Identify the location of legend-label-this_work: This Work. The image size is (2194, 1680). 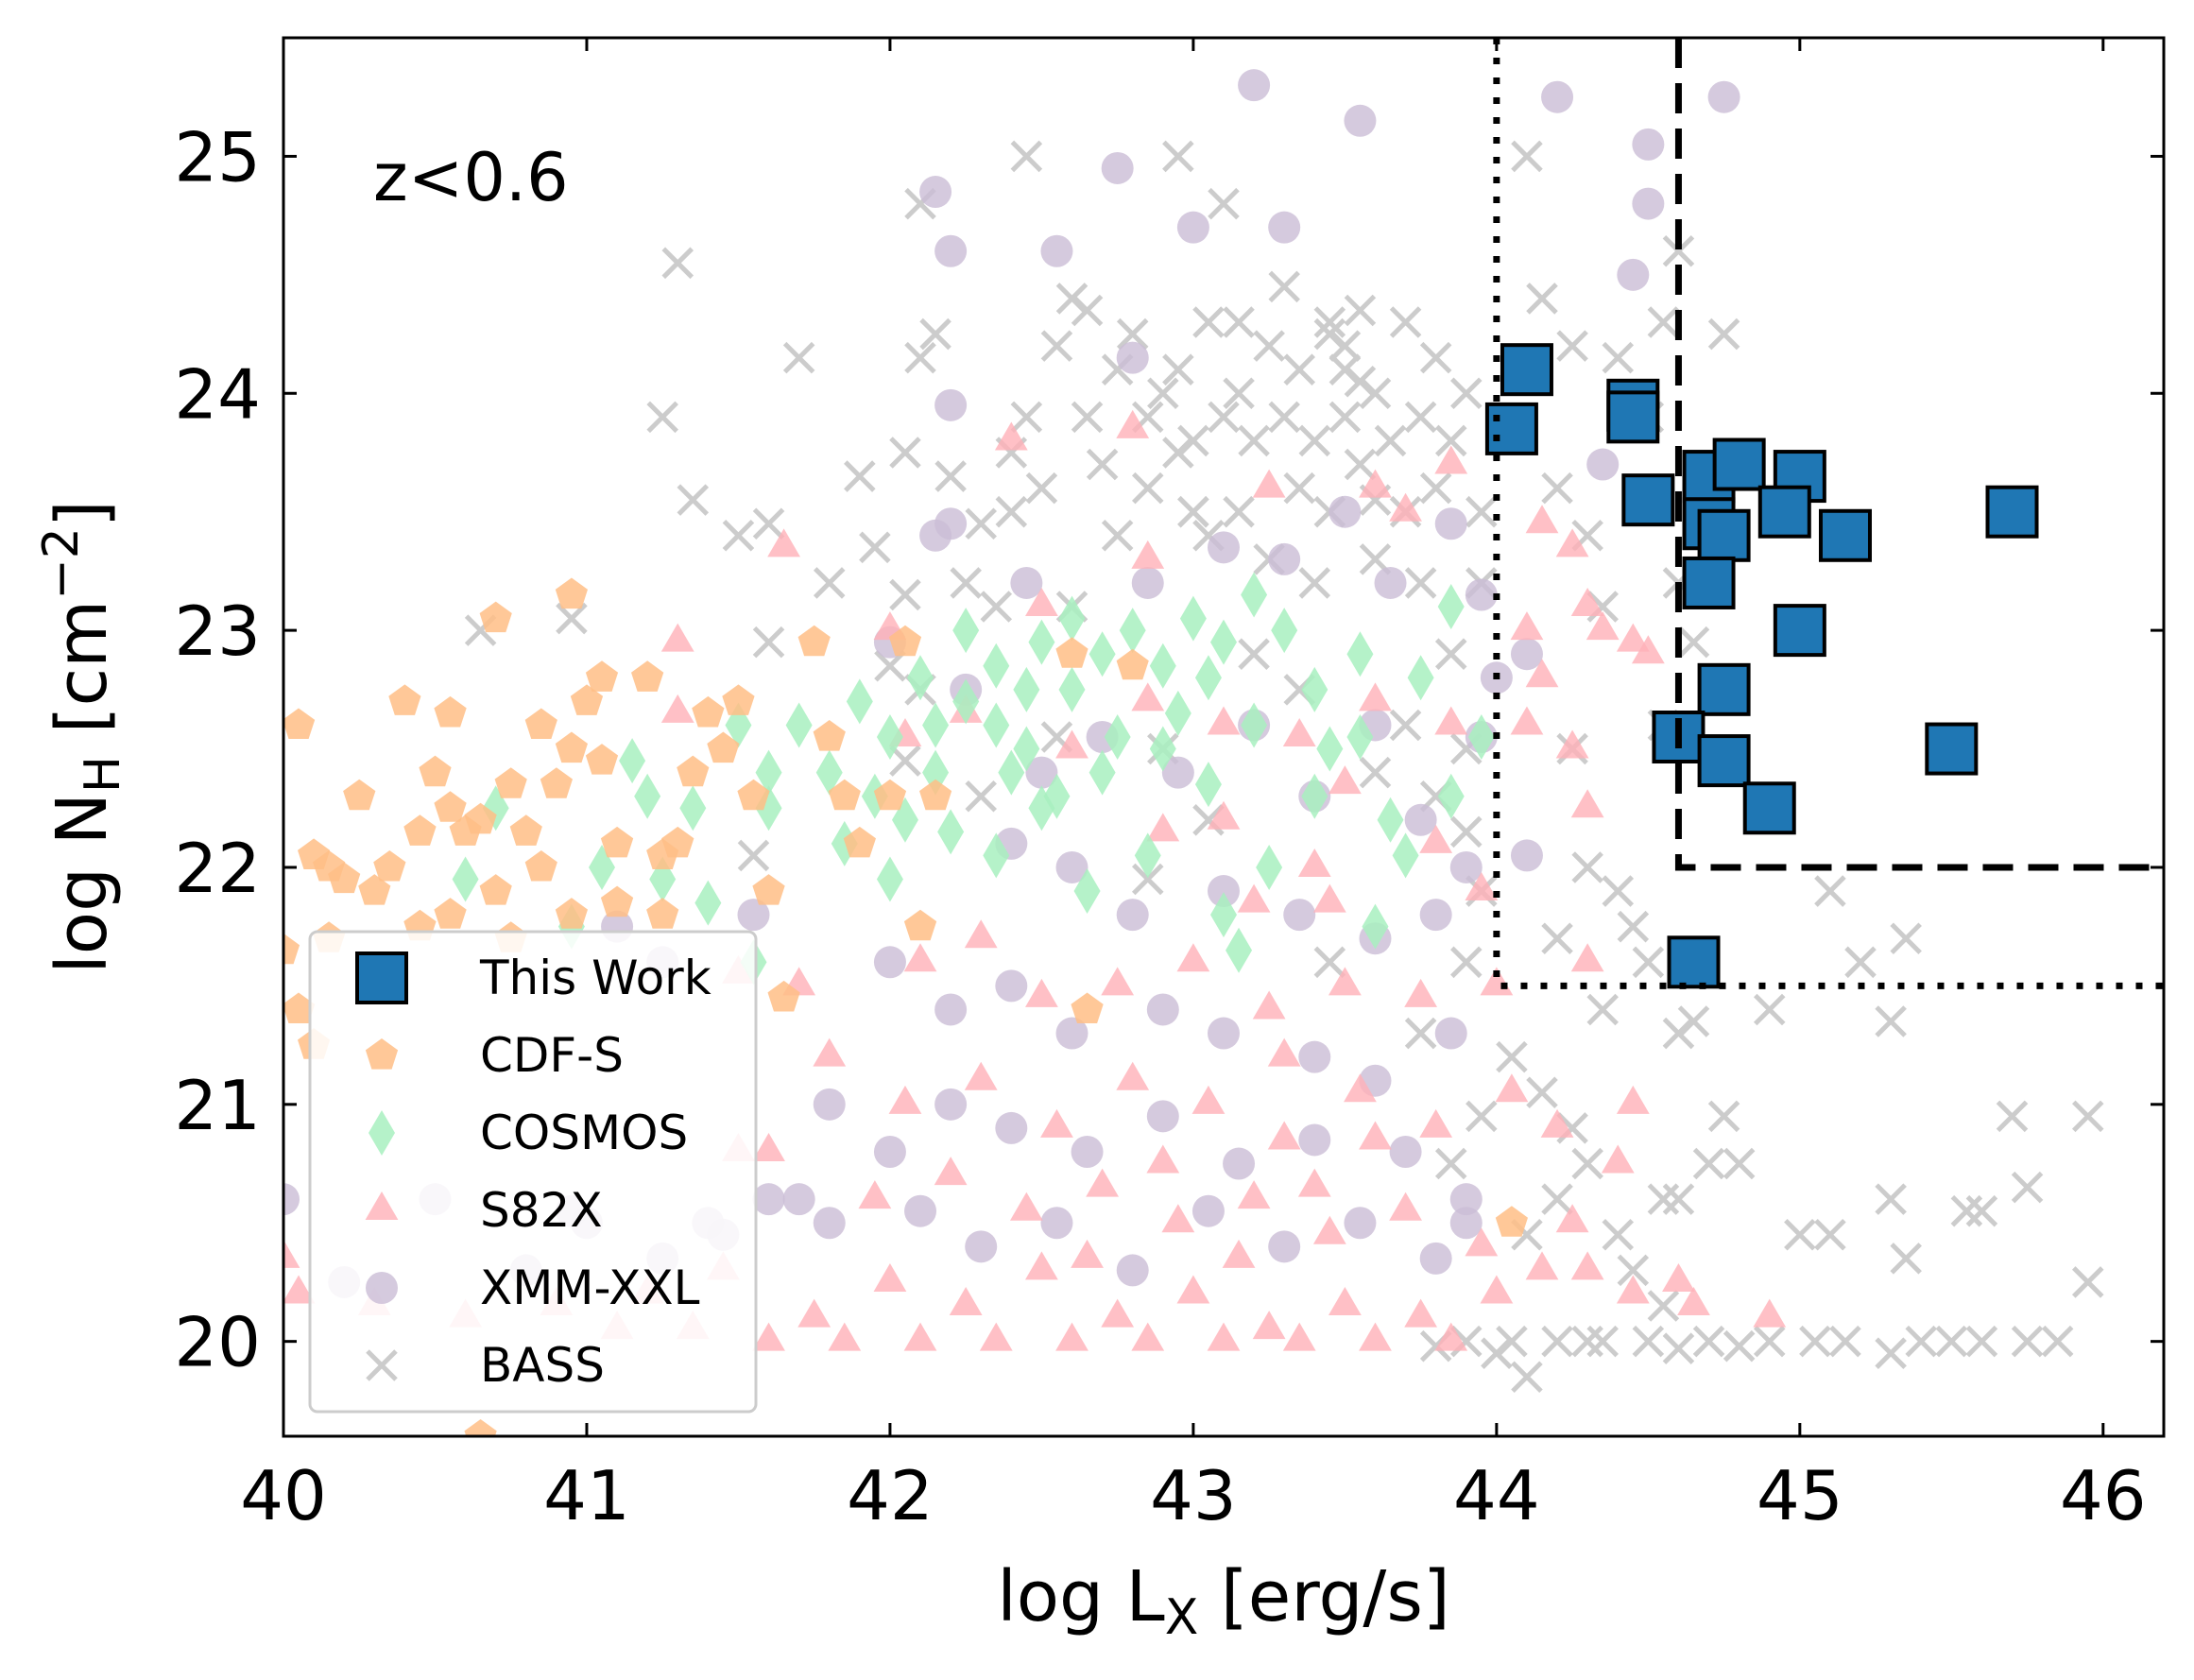
(595, 978).